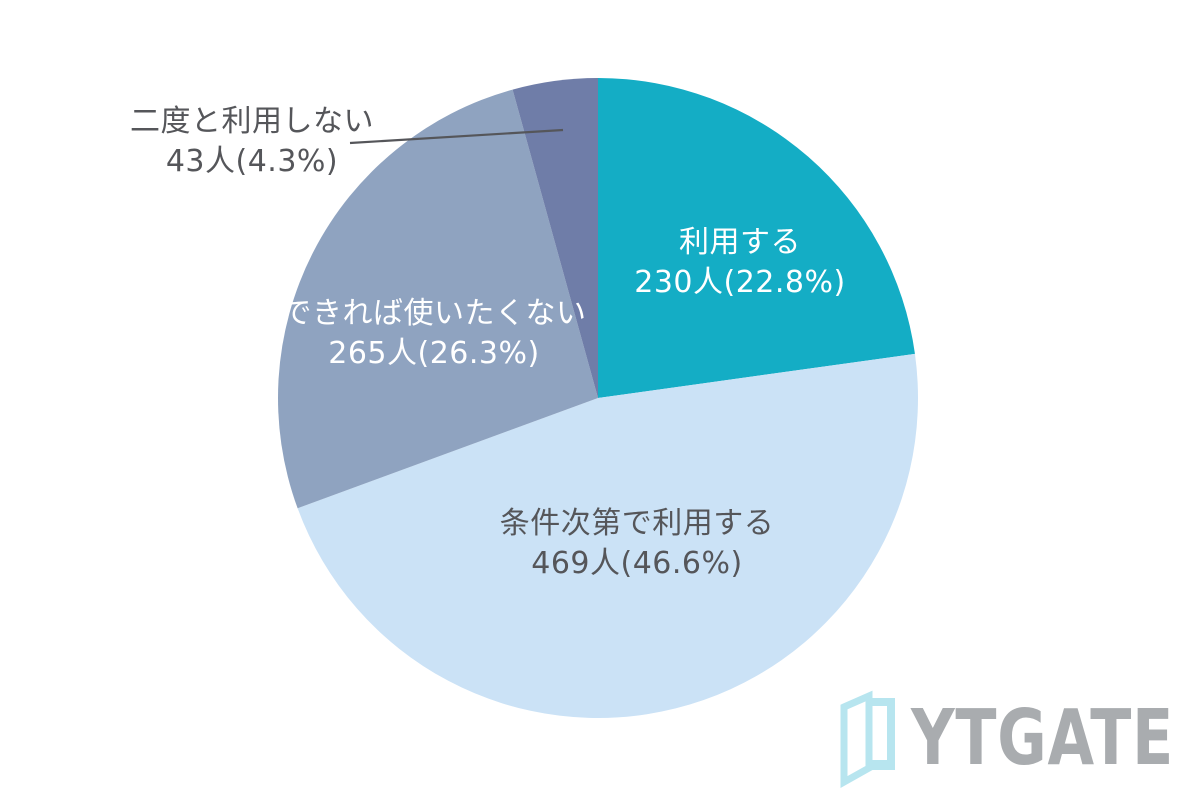  I want to click on slice-name: 二度と利用しない, so click(252, 122).